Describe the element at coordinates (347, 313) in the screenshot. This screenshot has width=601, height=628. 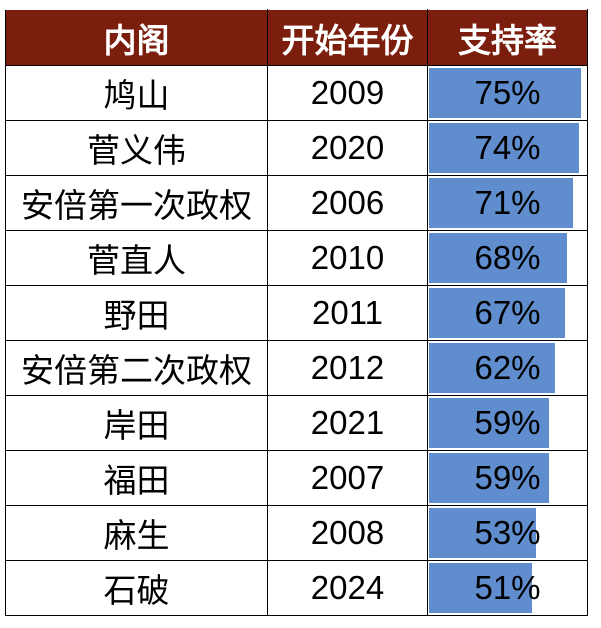
I see `start-year: 2011` at that location.